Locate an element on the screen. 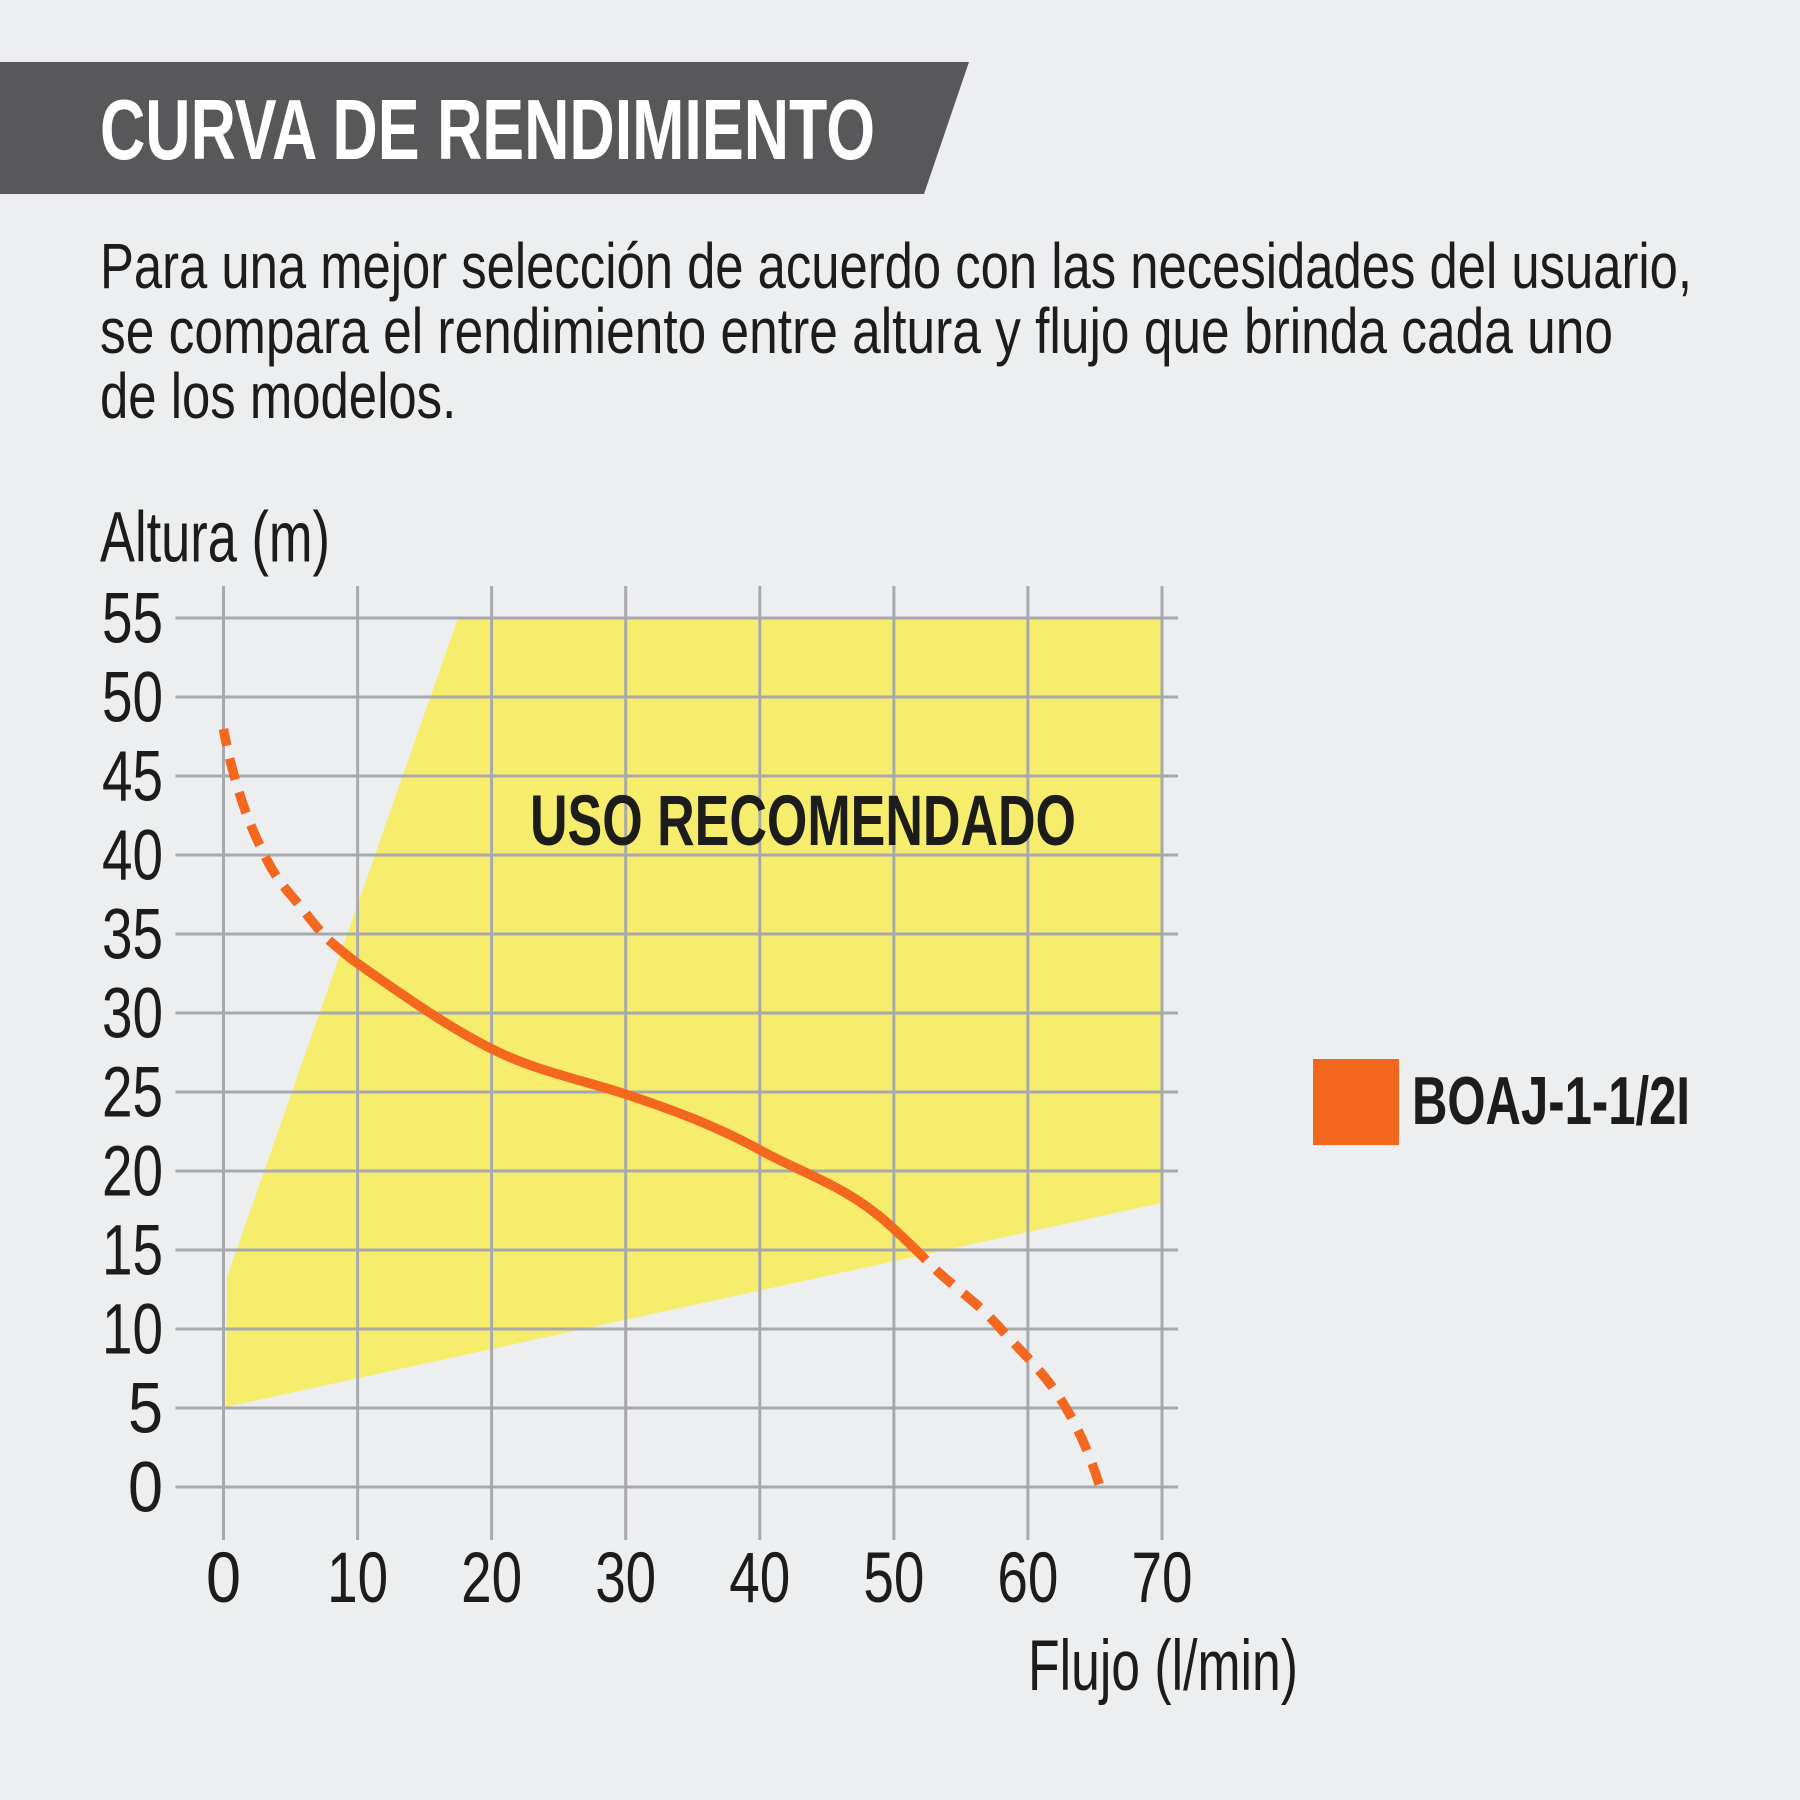 This screenshot has width=1800, height=1800. svg-text: Flujo (l/min) is located at coordinates (1163, 1666).